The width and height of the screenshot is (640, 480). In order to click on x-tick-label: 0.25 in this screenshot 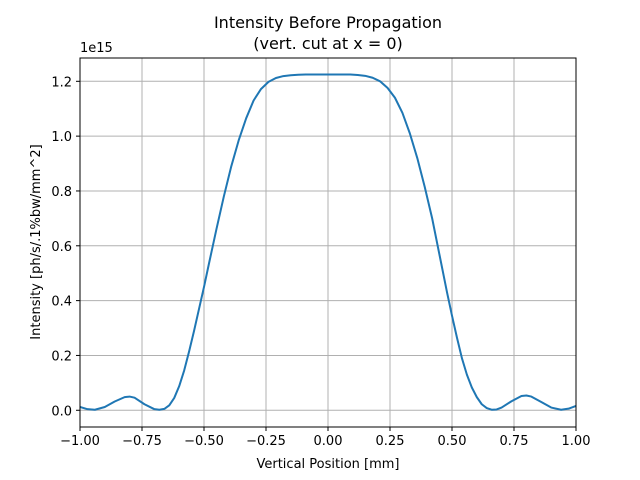, I will do `click(390, 441)`.